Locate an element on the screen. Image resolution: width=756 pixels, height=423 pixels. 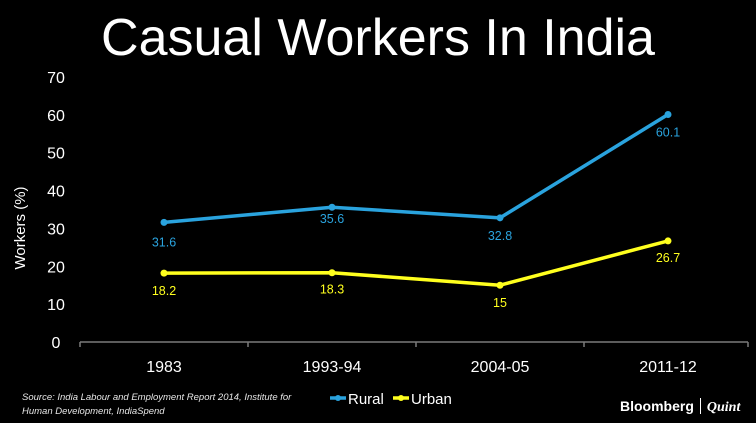
y-tick-label: 0 is located at coordinates (56, 343).